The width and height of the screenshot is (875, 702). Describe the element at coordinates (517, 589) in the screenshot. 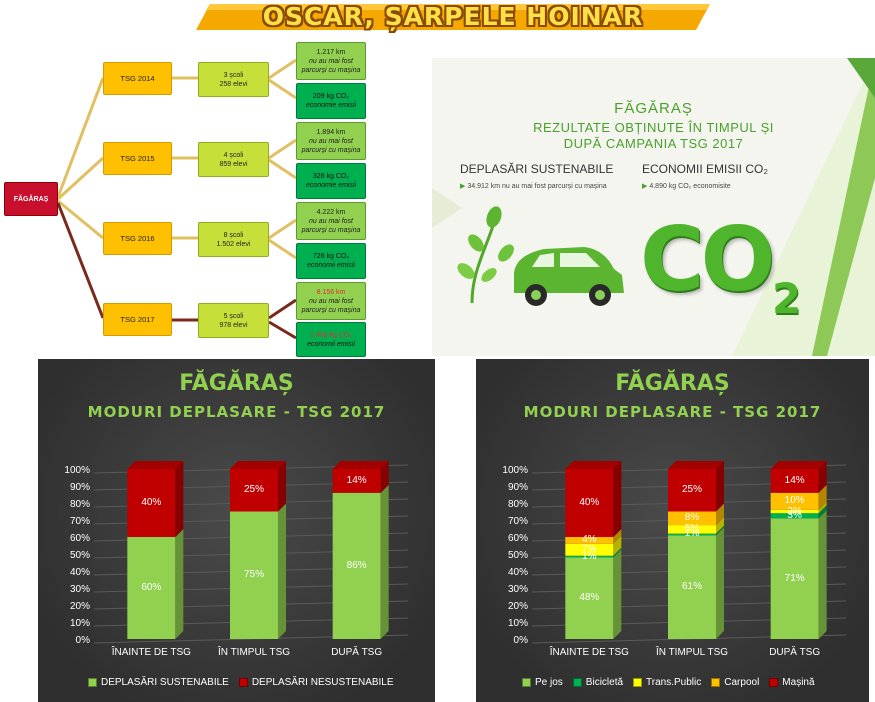

I see `y-tick-label: 30%` at that location.